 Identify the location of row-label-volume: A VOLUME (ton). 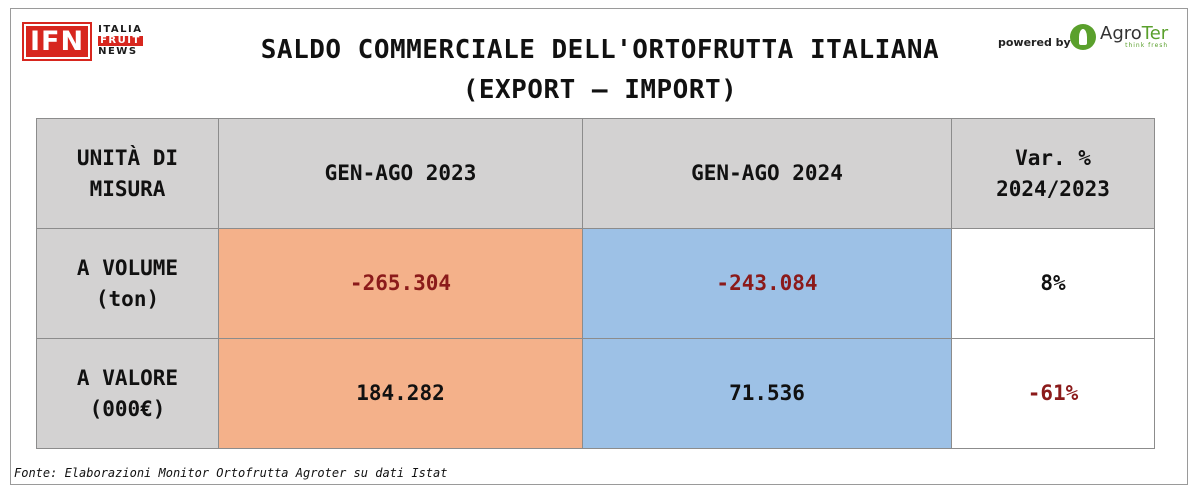
(127, 283).